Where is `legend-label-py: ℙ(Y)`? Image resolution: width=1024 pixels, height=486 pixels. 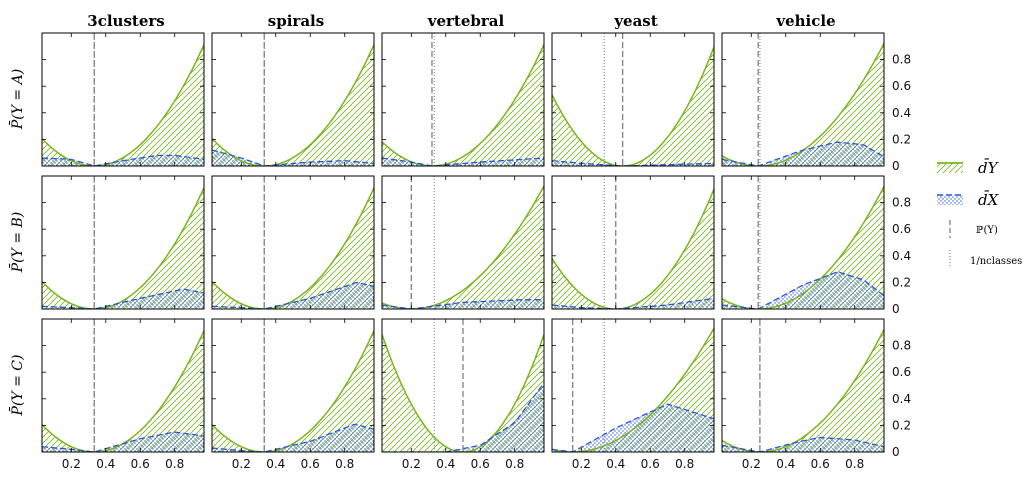 legend-label-py: ℙ(Y) is located at coordinates (987, 230).